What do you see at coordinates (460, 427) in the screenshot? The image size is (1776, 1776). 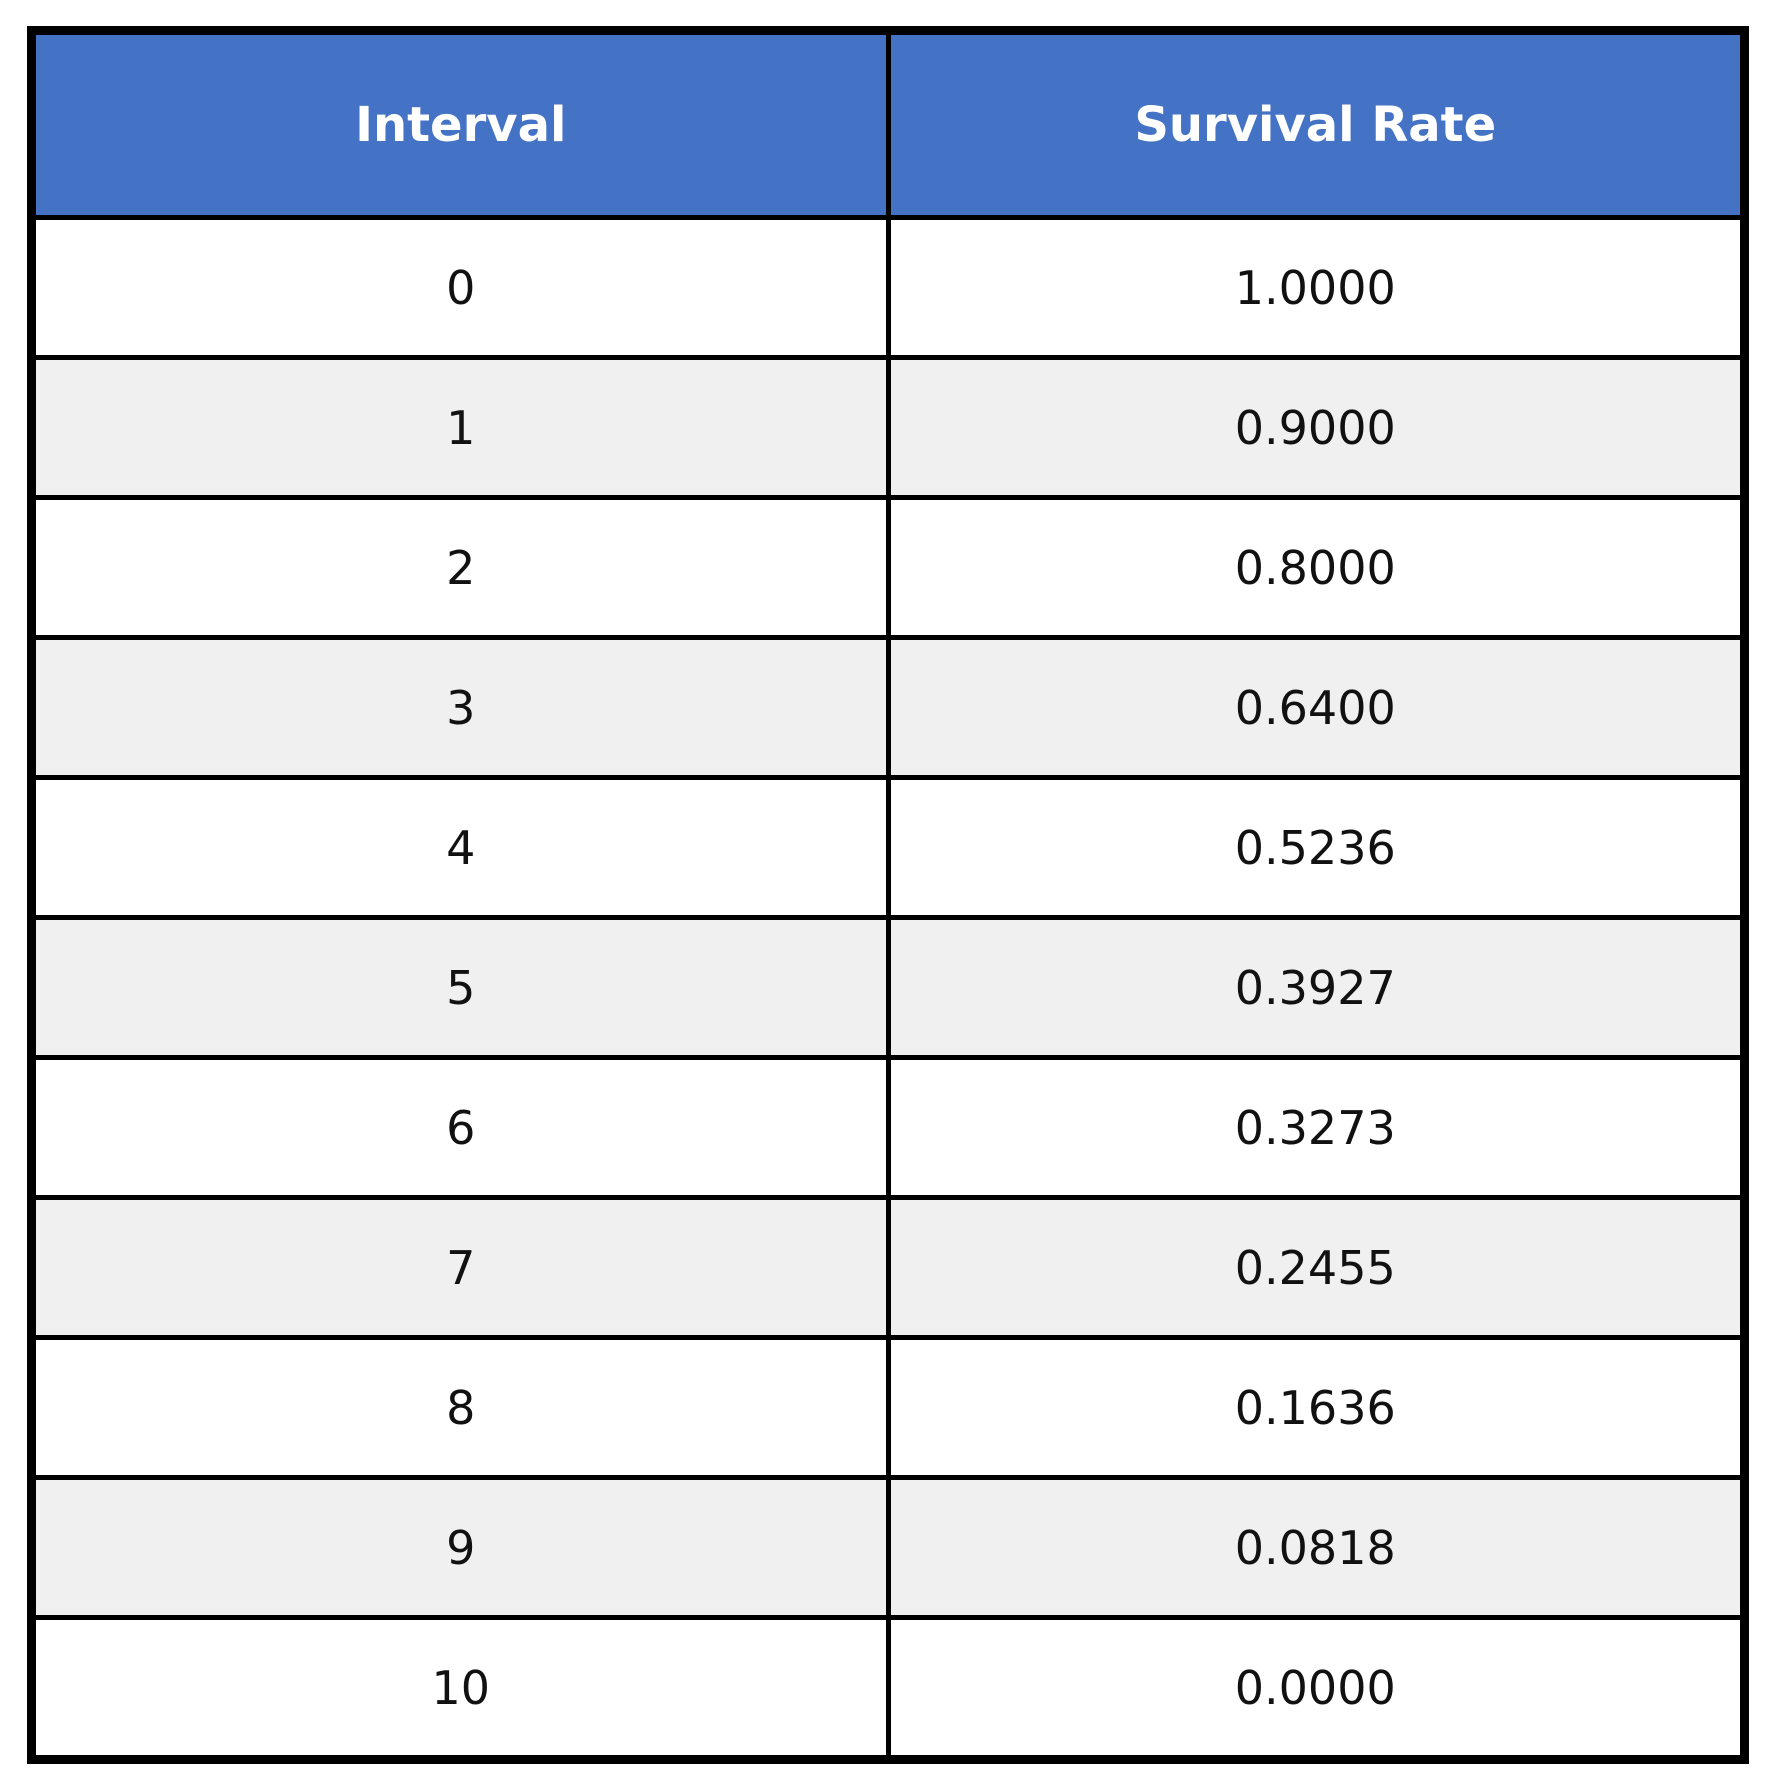 I see `interval-cell: 1` at bounding box center [460, 427].